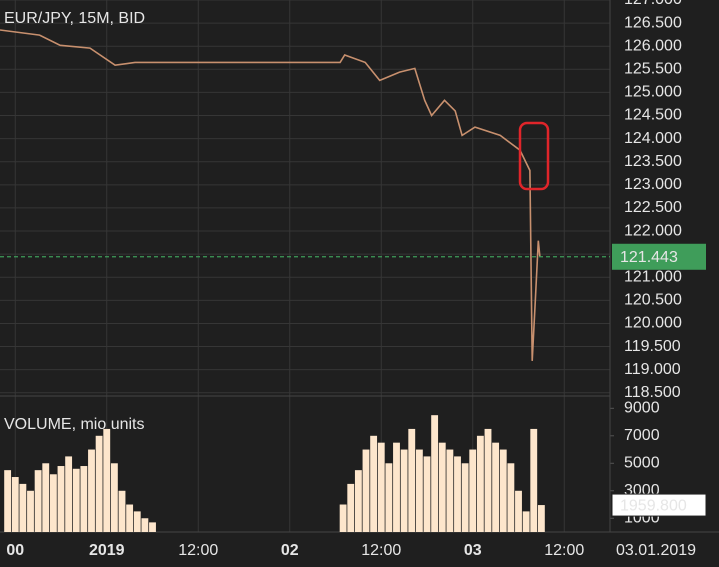 The width and height of the screenshot is (719, 567). Describe the element at coordinates (656, 550) in the screenshot. I see `date-label: 03.01.2019` at that location.